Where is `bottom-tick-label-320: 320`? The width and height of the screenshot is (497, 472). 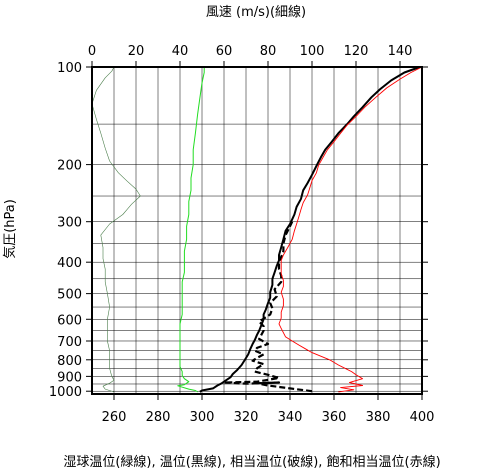
bottom-tick-label-320: 320 is located at coordinates (246, 417).